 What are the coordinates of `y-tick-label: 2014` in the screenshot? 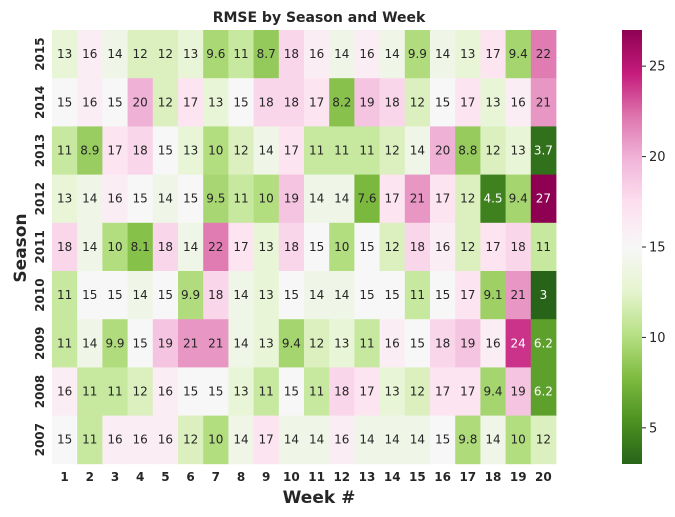 It's located at (40, 102).